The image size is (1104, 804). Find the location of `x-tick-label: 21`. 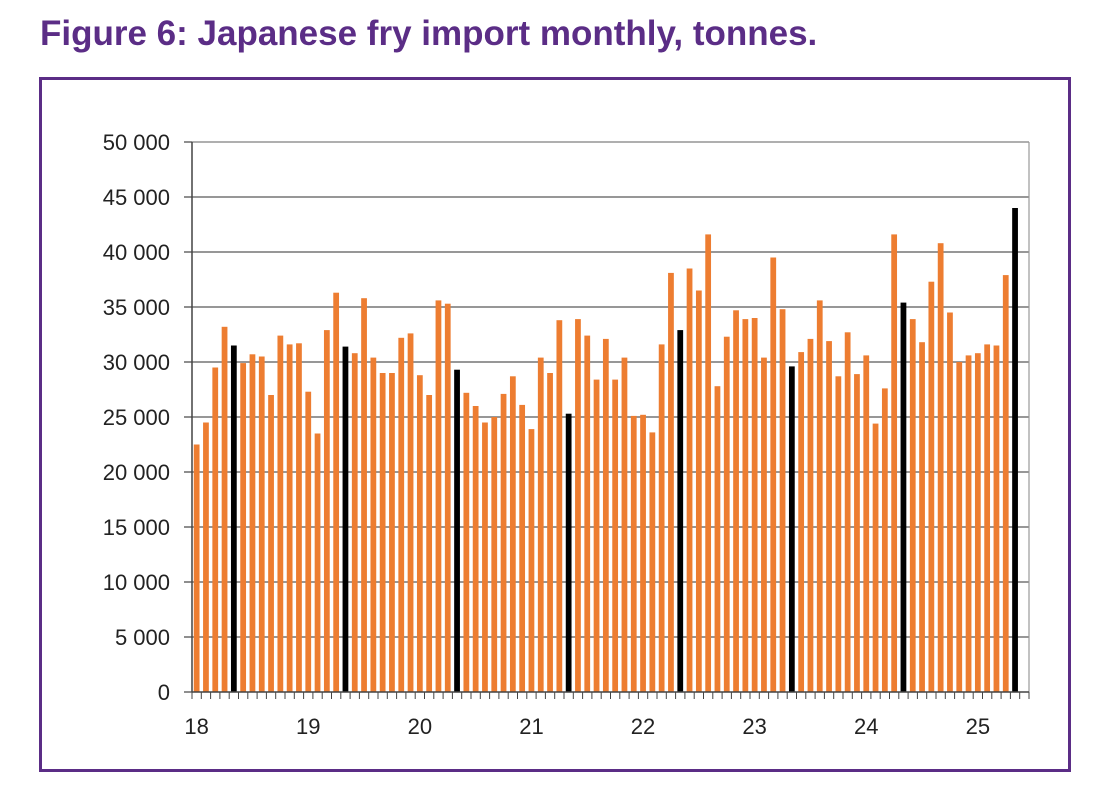

x-tick-label: 21 is located at coordinates (531, 726).